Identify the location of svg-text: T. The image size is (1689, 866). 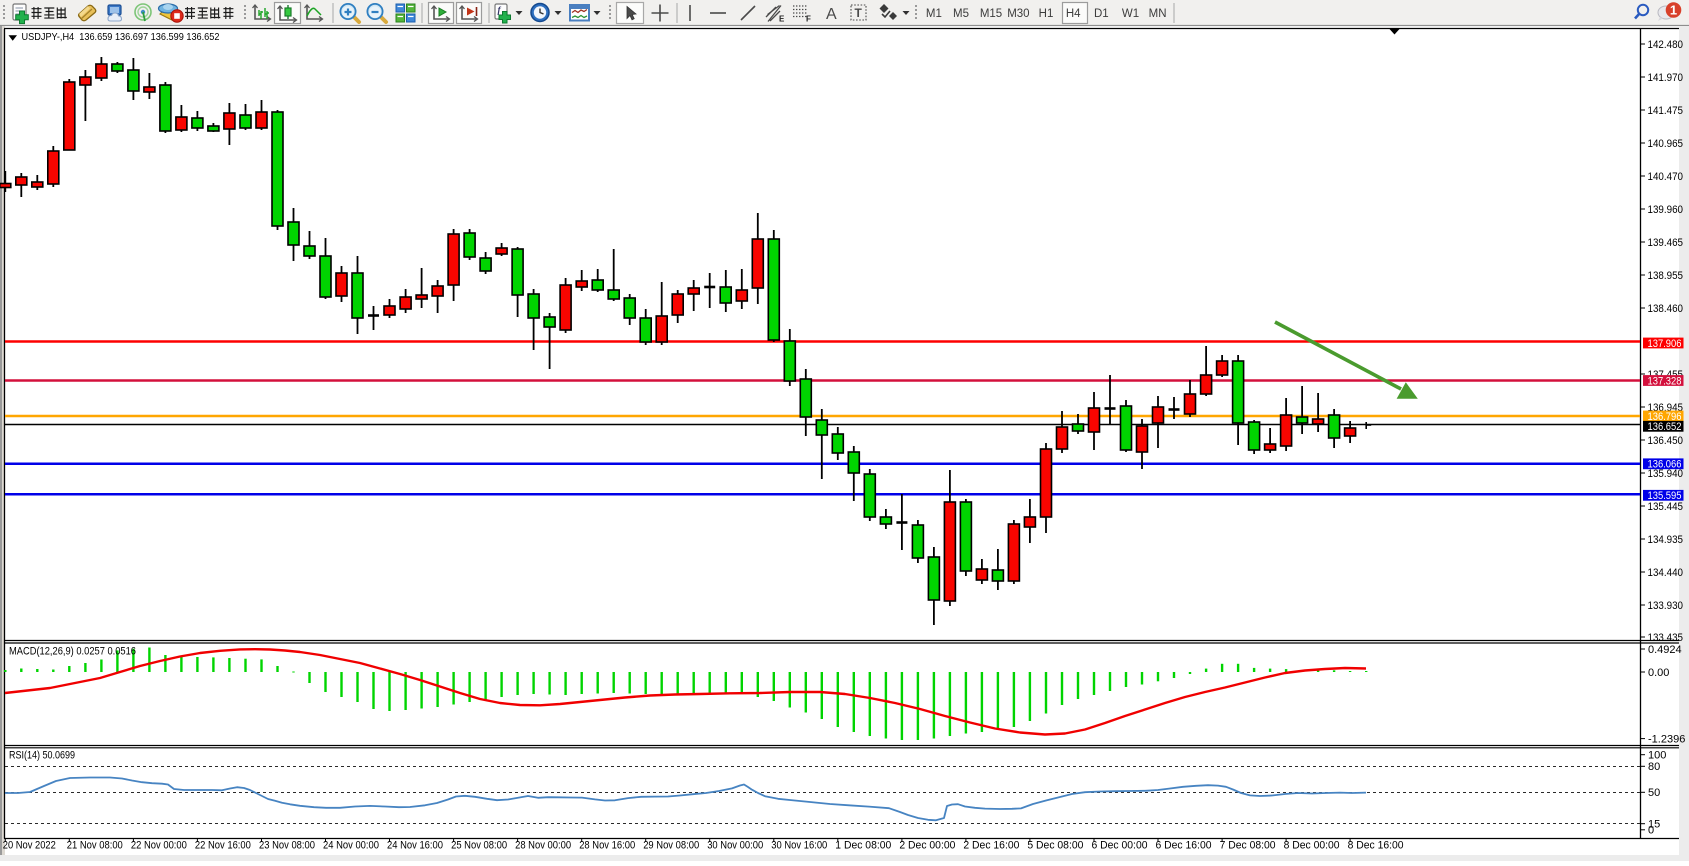
(859, 13).